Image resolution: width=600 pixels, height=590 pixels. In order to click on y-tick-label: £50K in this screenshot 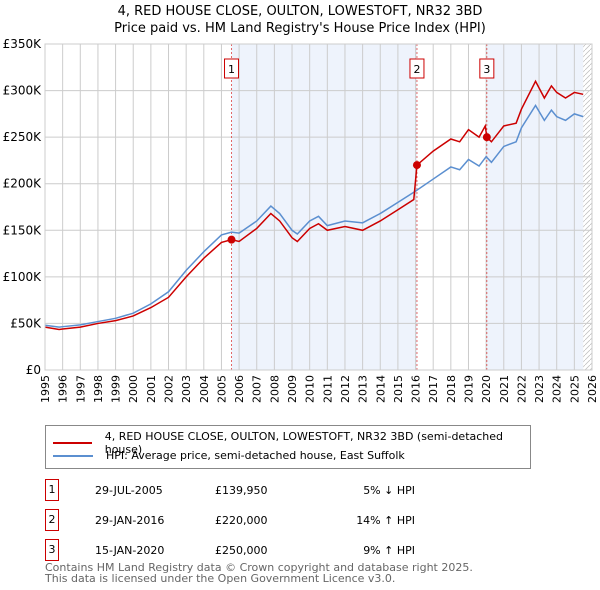, I will do `click(26, 323)`.